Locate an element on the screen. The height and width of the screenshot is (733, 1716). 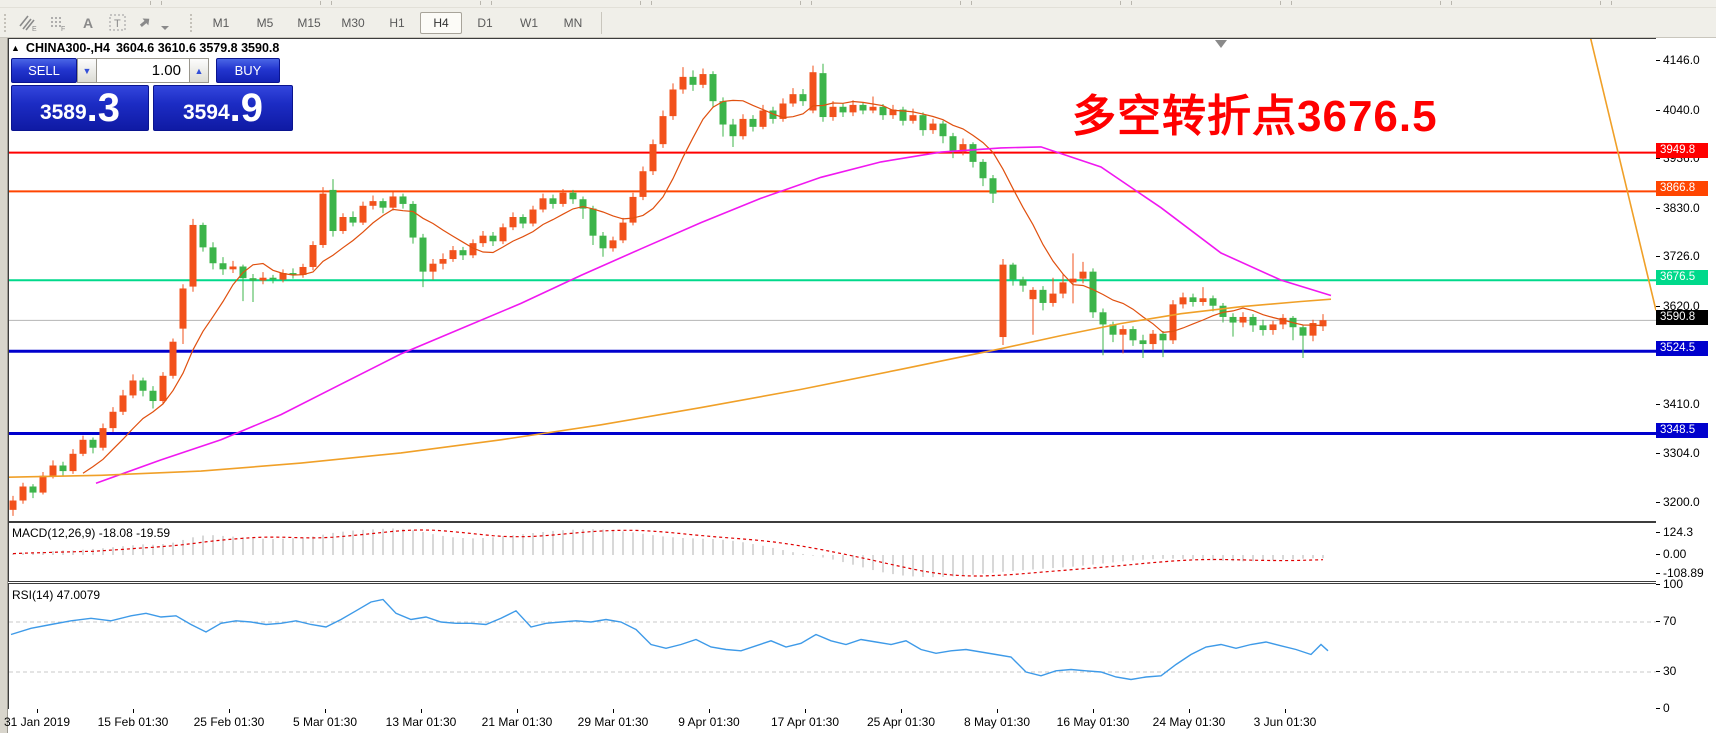
timeframe-d1: D1 is located at coordinates (485, 22).